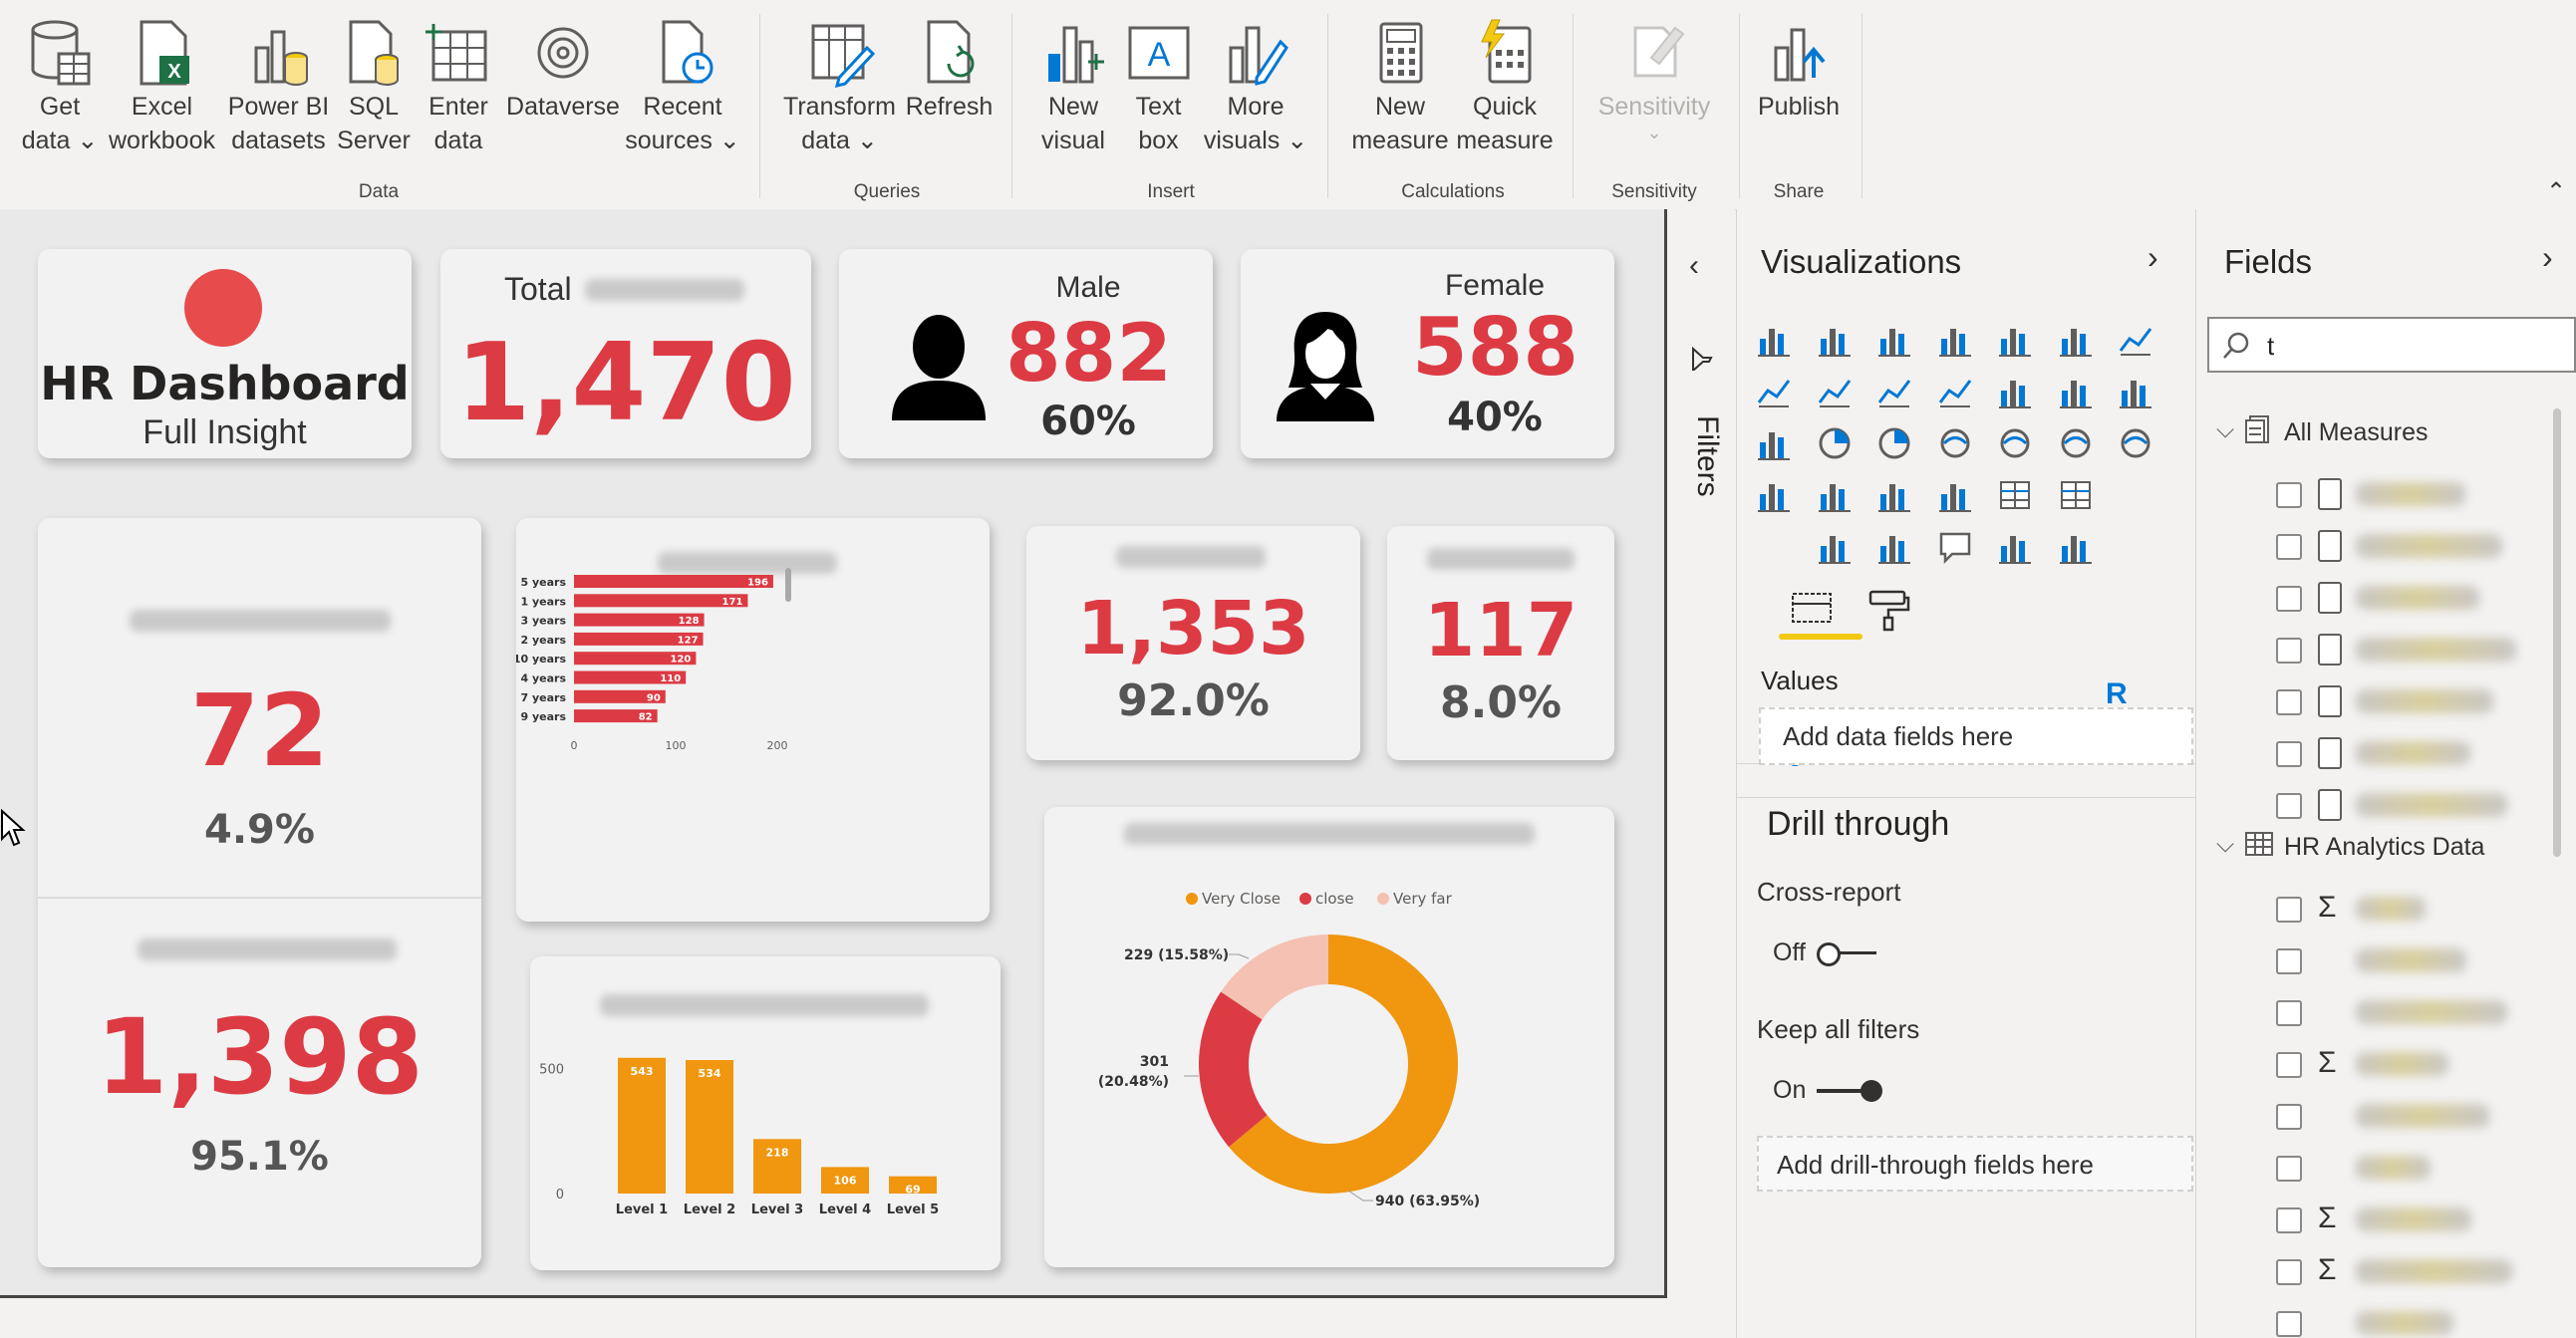  Describe the element at coordinates (2547, 257) in the screenshot. I see `collapse-fields-icon: ›` at that location.